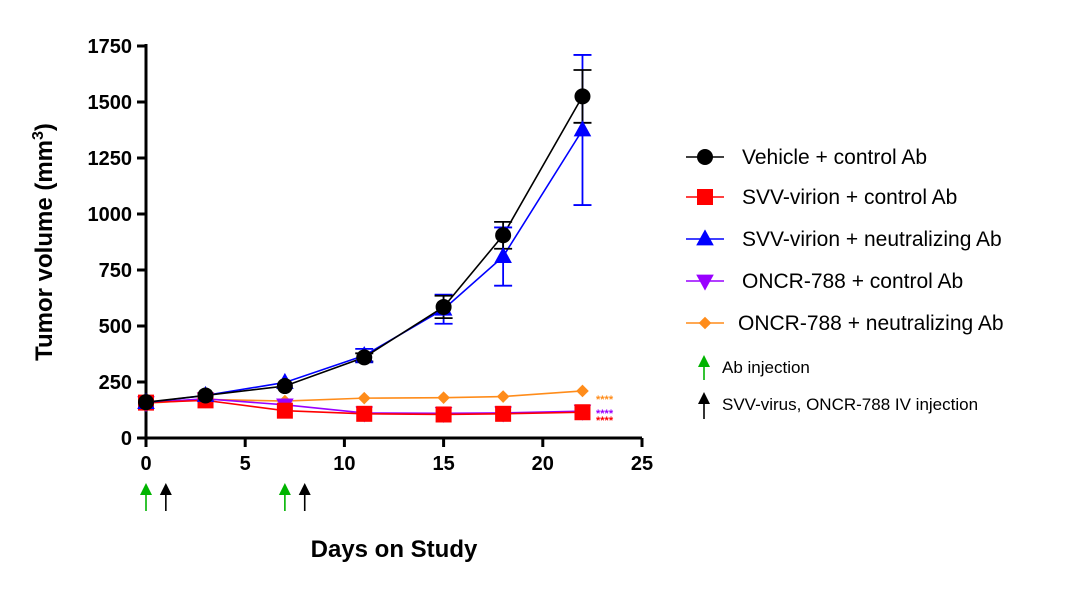  I want to click on legend-label: ONCR-788 + control Ab, so click(852, 281).